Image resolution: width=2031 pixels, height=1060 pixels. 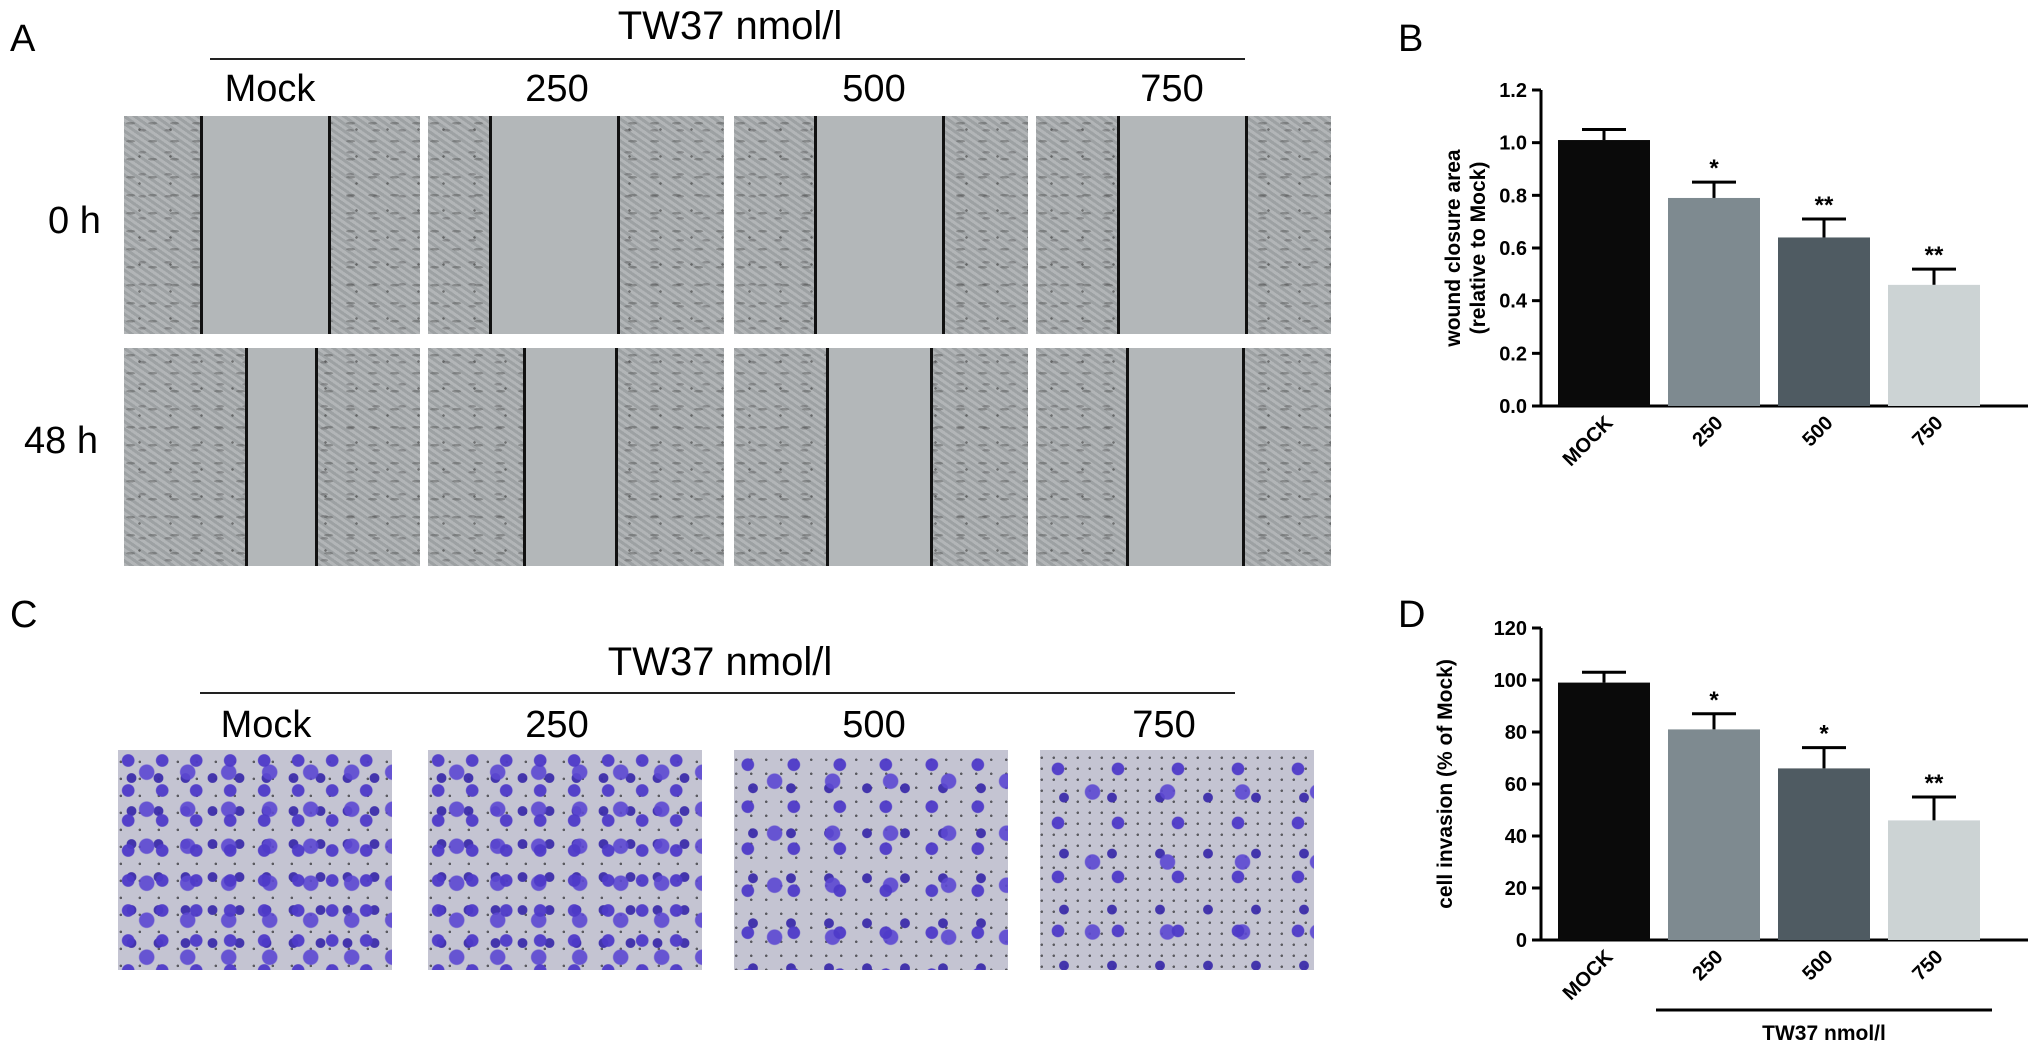 I want to click on wound-image-mock-0h, so click(x=272, y=225).